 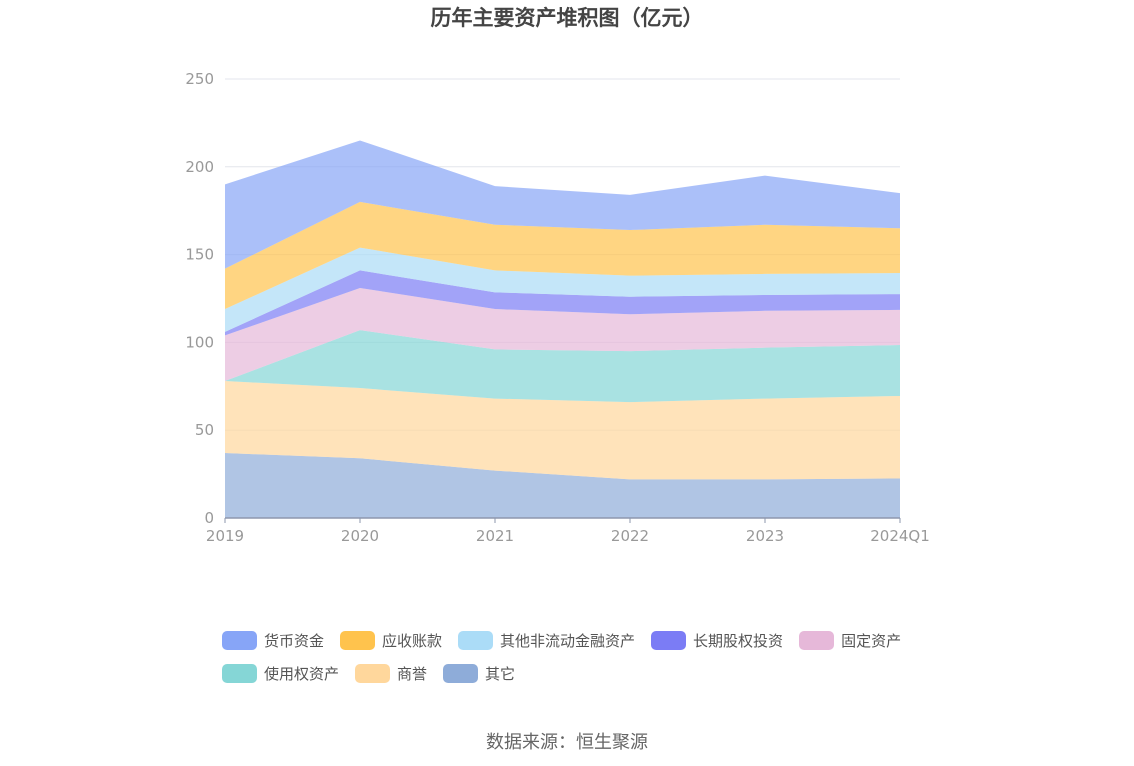 I want to click on area-series-其他非流动金融资产, so click(x=562, y=289).